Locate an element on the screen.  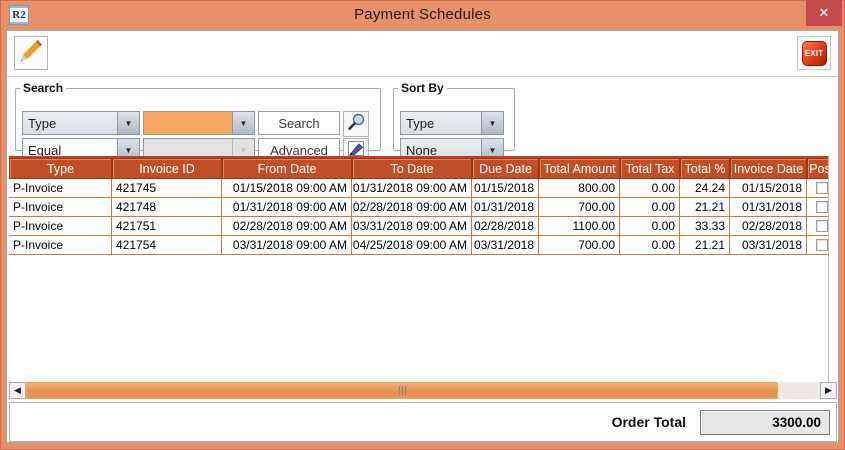
app-icon: R2 is located at coordinates (19, 15).